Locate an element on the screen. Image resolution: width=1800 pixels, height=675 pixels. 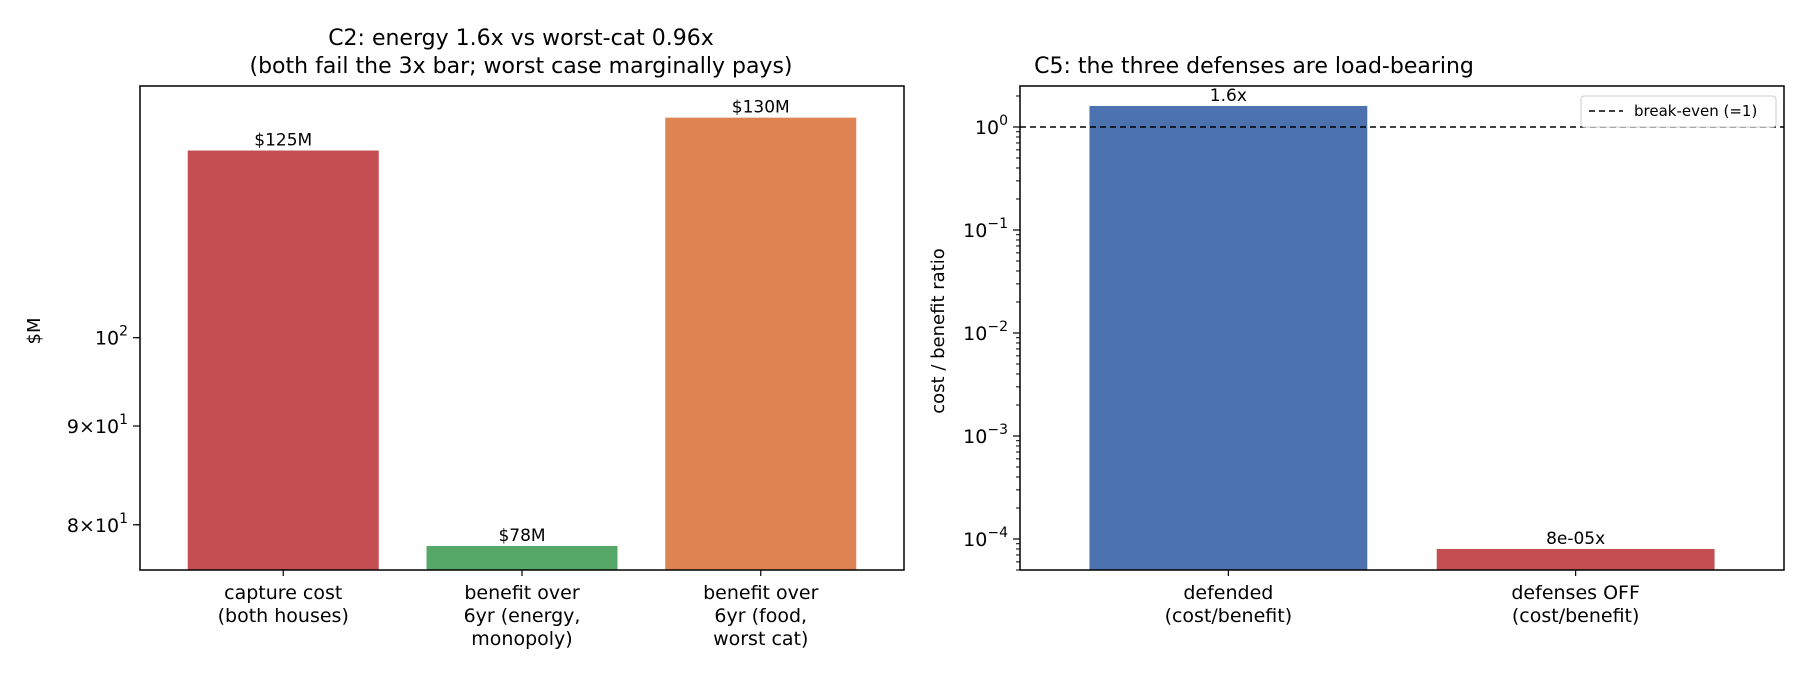
x-tick-label-c2-0: capture cost (both houses) is located at coordinates (283, 604).